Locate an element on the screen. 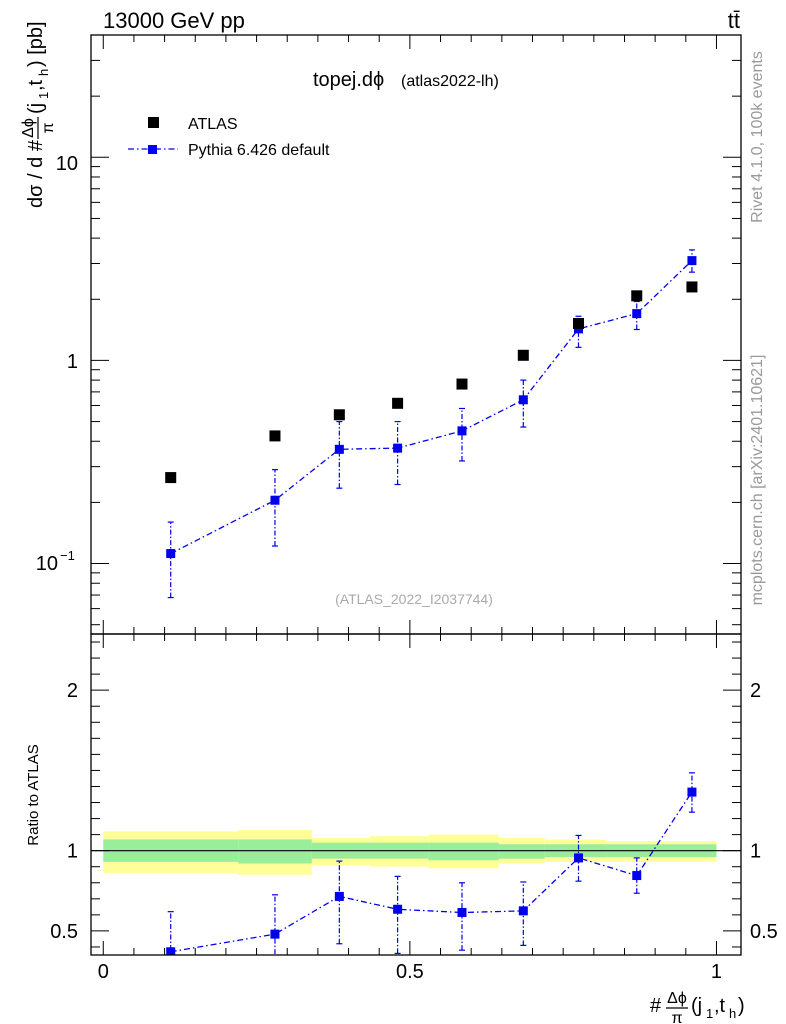  ratio-series-line is located at coordinates (431, 872).